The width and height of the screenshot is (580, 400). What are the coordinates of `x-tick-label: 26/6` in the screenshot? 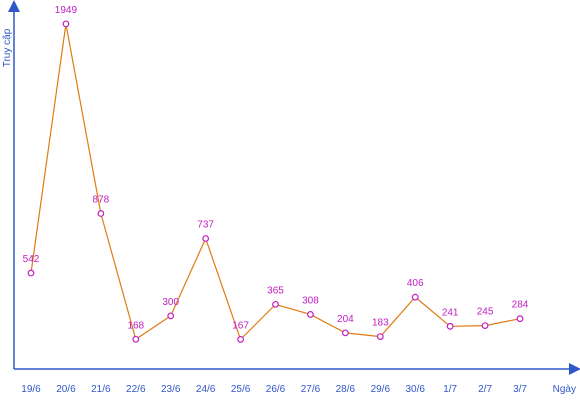 It's located at (276, 389).